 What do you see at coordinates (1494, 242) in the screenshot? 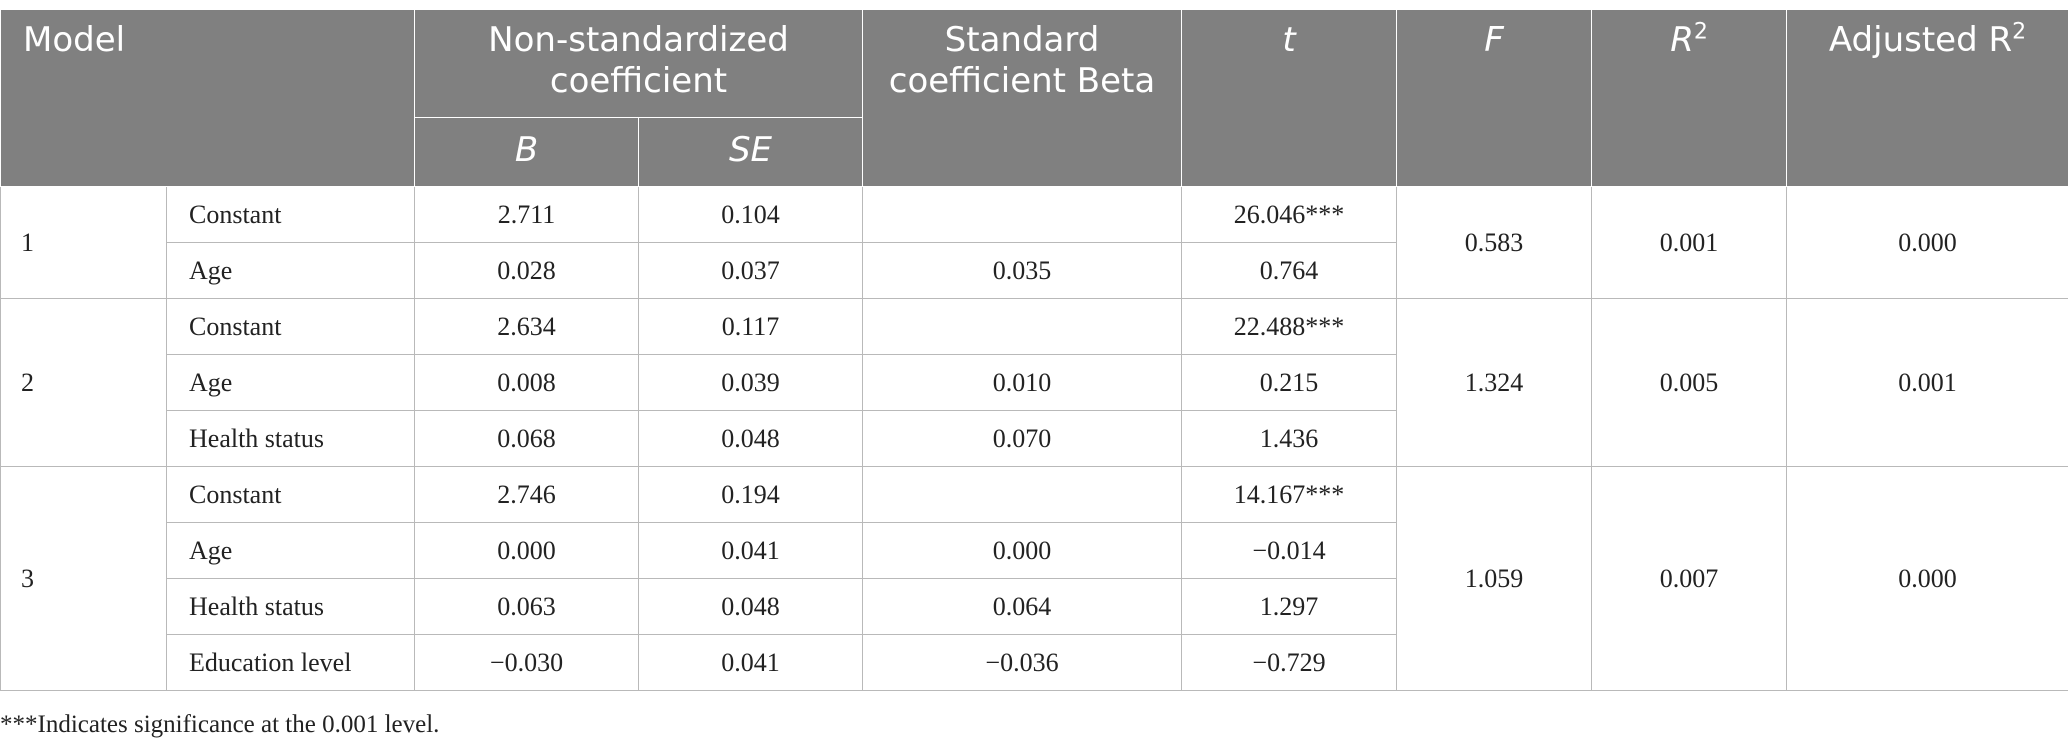
I see `f-cell: 0.583` at bounding box center [1494, 242].